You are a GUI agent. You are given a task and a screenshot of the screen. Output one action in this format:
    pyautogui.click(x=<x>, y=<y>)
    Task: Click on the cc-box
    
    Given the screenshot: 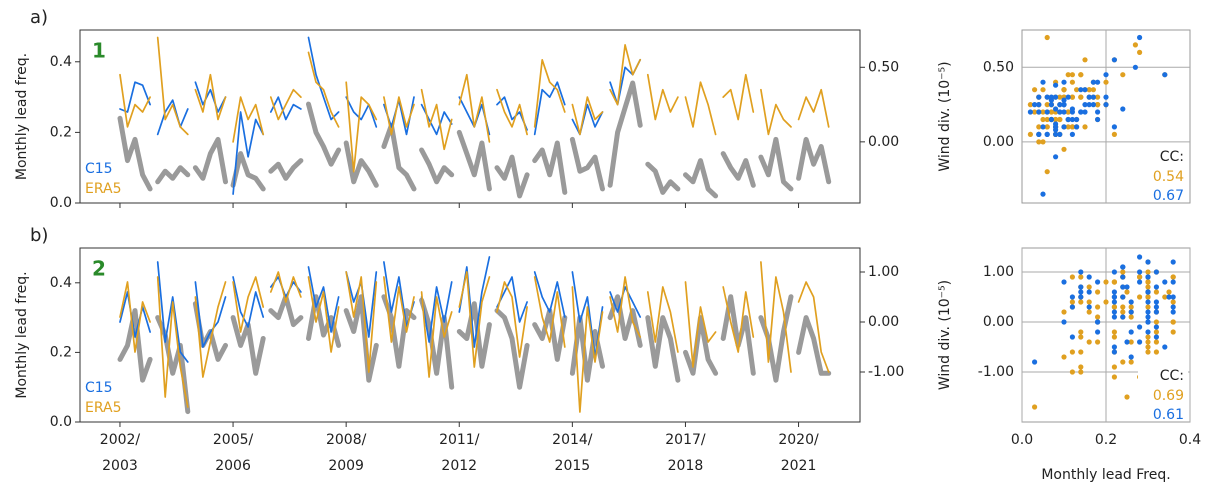 What is the action you would take?
    pyautogui.click(x=1163, y=392)
    